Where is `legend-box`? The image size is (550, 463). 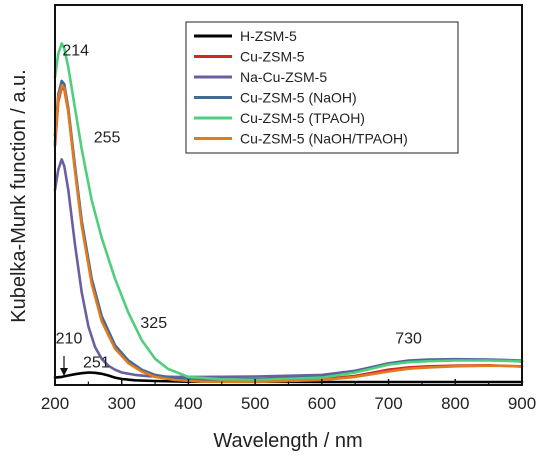 legend-box is located at coordinates (322, 87).